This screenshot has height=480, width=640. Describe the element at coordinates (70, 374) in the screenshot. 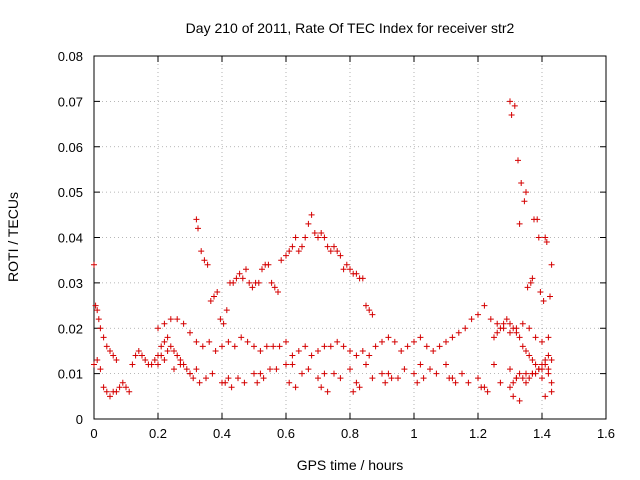

I see `y-tick-label: 0.01` at that location.